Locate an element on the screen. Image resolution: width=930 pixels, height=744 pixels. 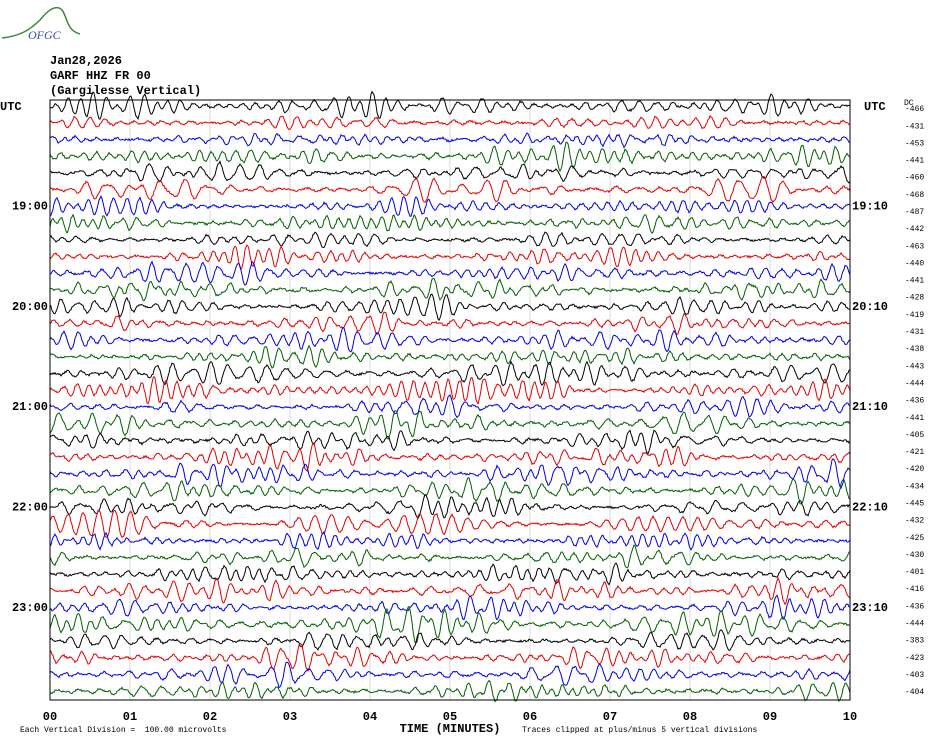
dc-value: -468 is located at coordinates (914, 195).